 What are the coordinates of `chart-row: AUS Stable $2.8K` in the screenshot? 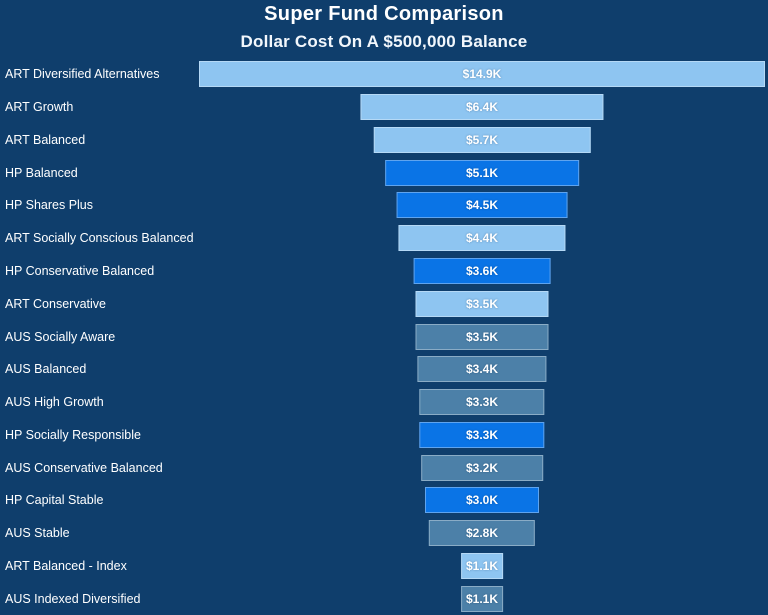 It's located at (384, 533).